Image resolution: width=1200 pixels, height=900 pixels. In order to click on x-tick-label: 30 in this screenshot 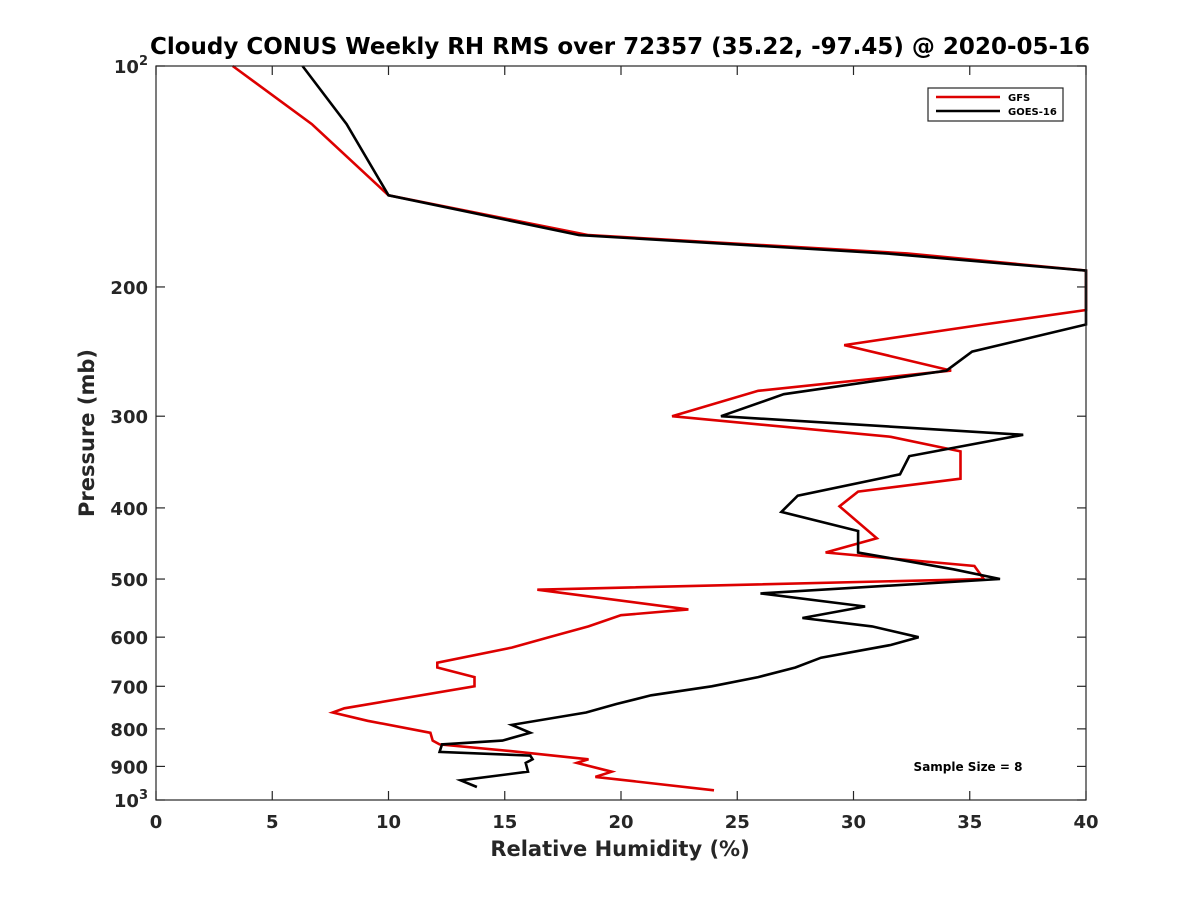, I will do `click(853, 822)`.